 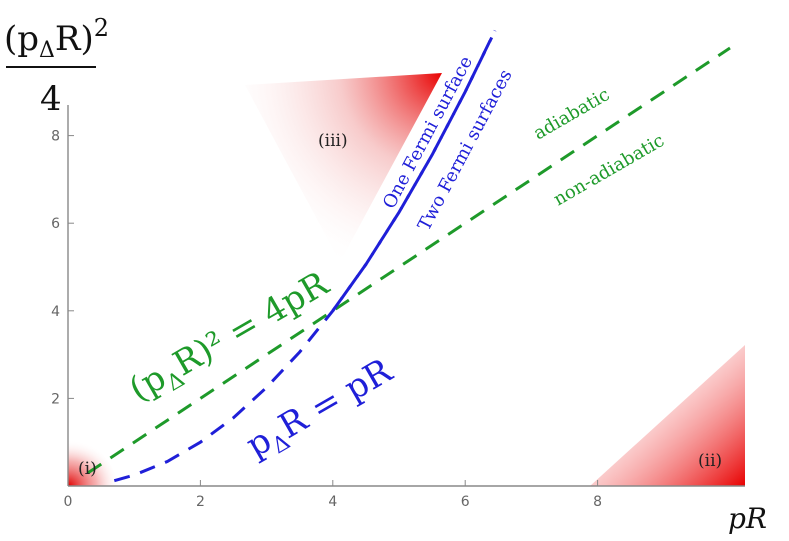 I want to click on x-tick-label: 4, so click(x=332, y=502).